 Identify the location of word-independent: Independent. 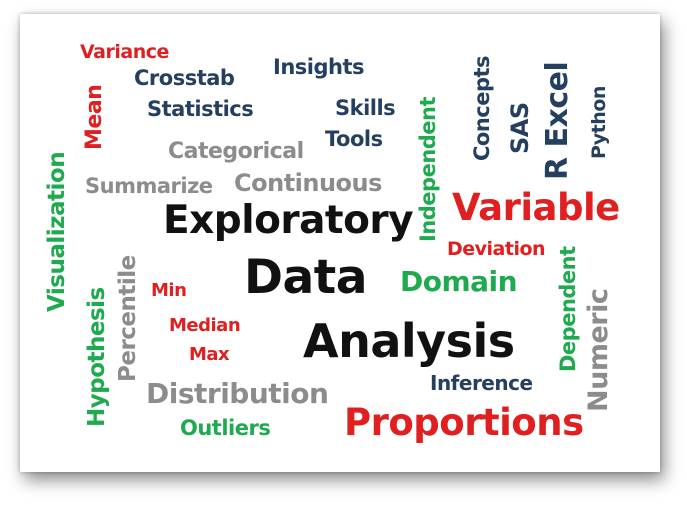
(428, 169).